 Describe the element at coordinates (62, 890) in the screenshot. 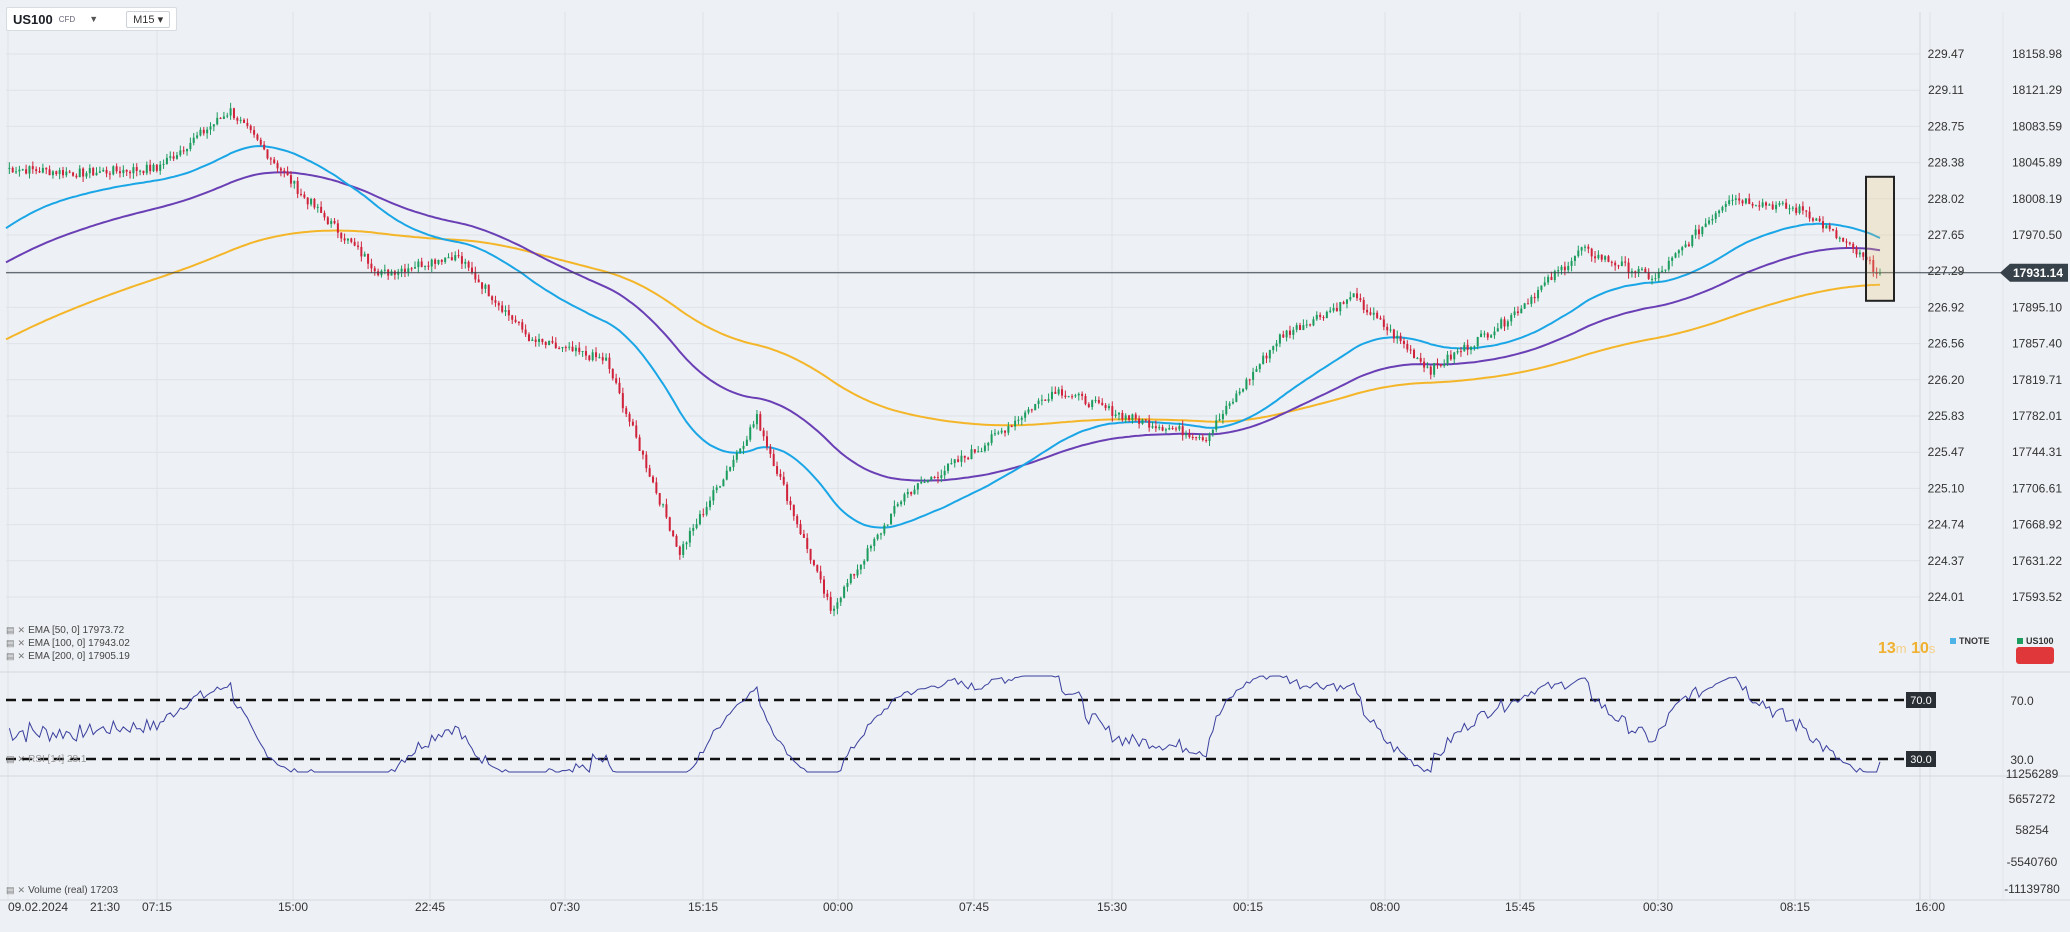

I see `volume-label: ▤ ✕ Volume (real) 17203` at that location.